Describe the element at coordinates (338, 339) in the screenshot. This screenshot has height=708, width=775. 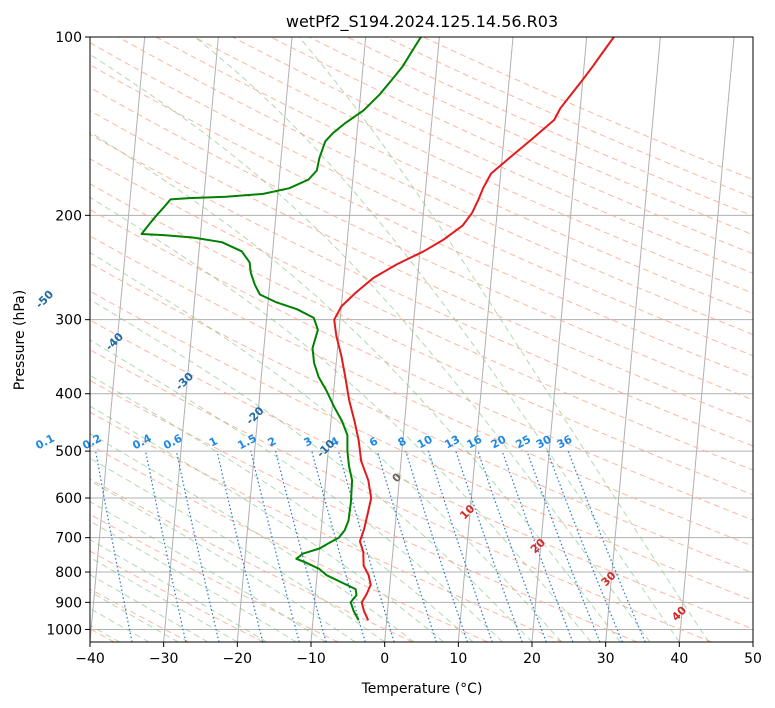
I see `isotherm--10` at that location.